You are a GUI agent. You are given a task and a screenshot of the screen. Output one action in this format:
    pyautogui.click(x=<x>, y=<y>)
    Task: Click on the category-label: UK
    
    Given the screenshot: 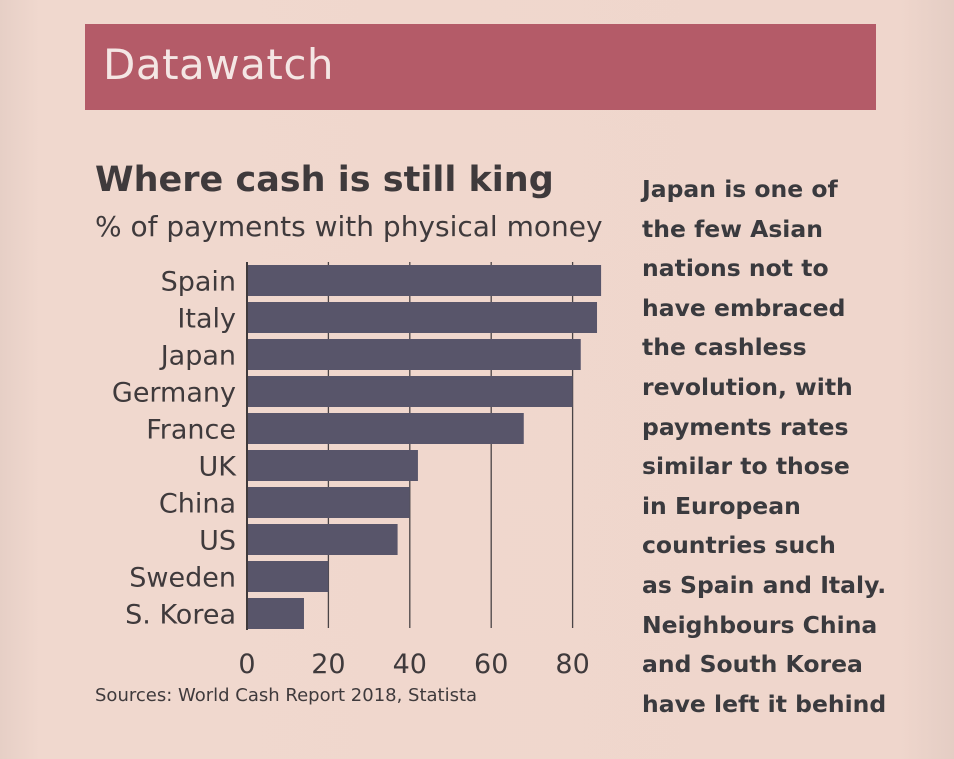 What is the action you would take?
    pyautogui.click(x=218, y=467)
    